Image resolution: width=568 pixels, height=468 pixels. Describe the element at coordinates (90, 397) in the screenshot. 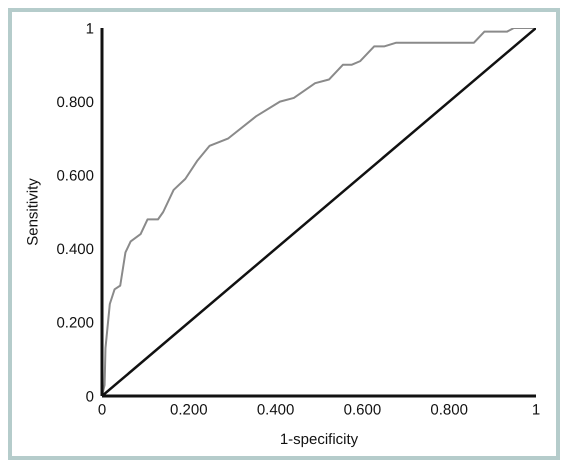

I see `y-tick-label: 0` at that location.